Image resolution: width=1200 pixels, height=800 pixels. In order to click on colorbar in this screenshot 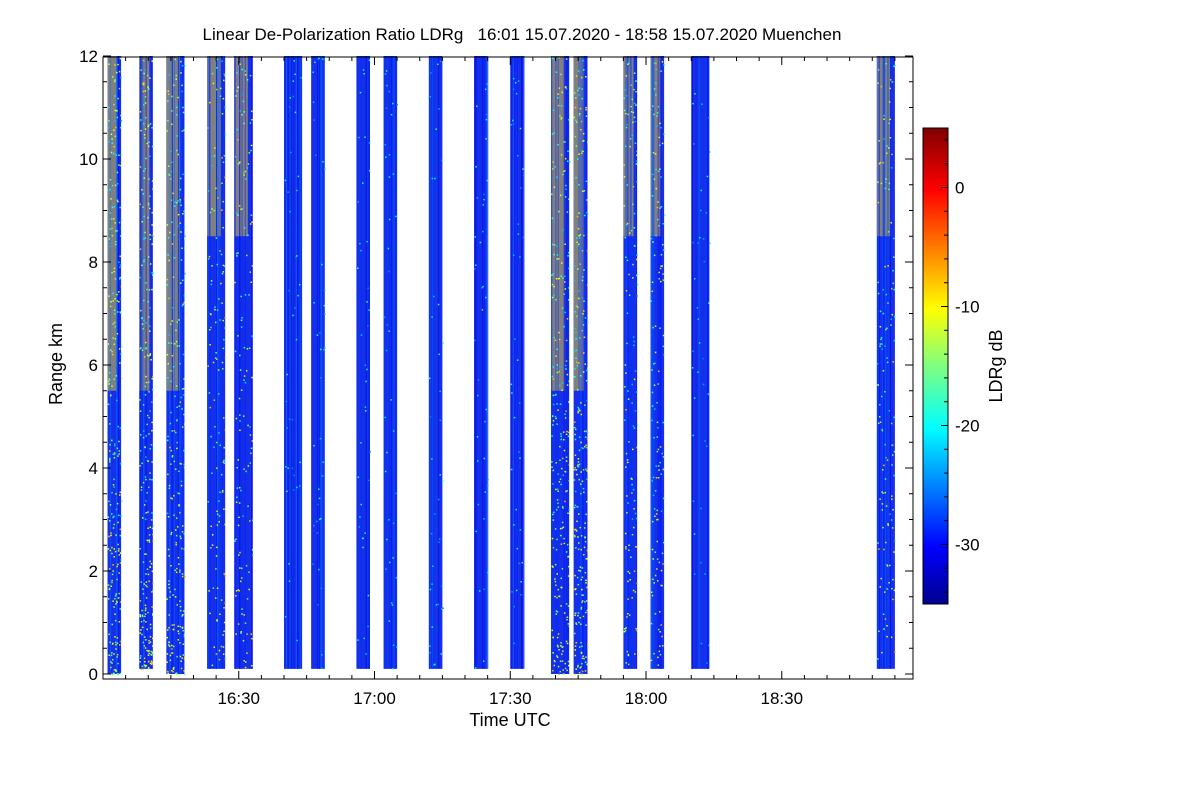, I will do `click(935, 366)`.